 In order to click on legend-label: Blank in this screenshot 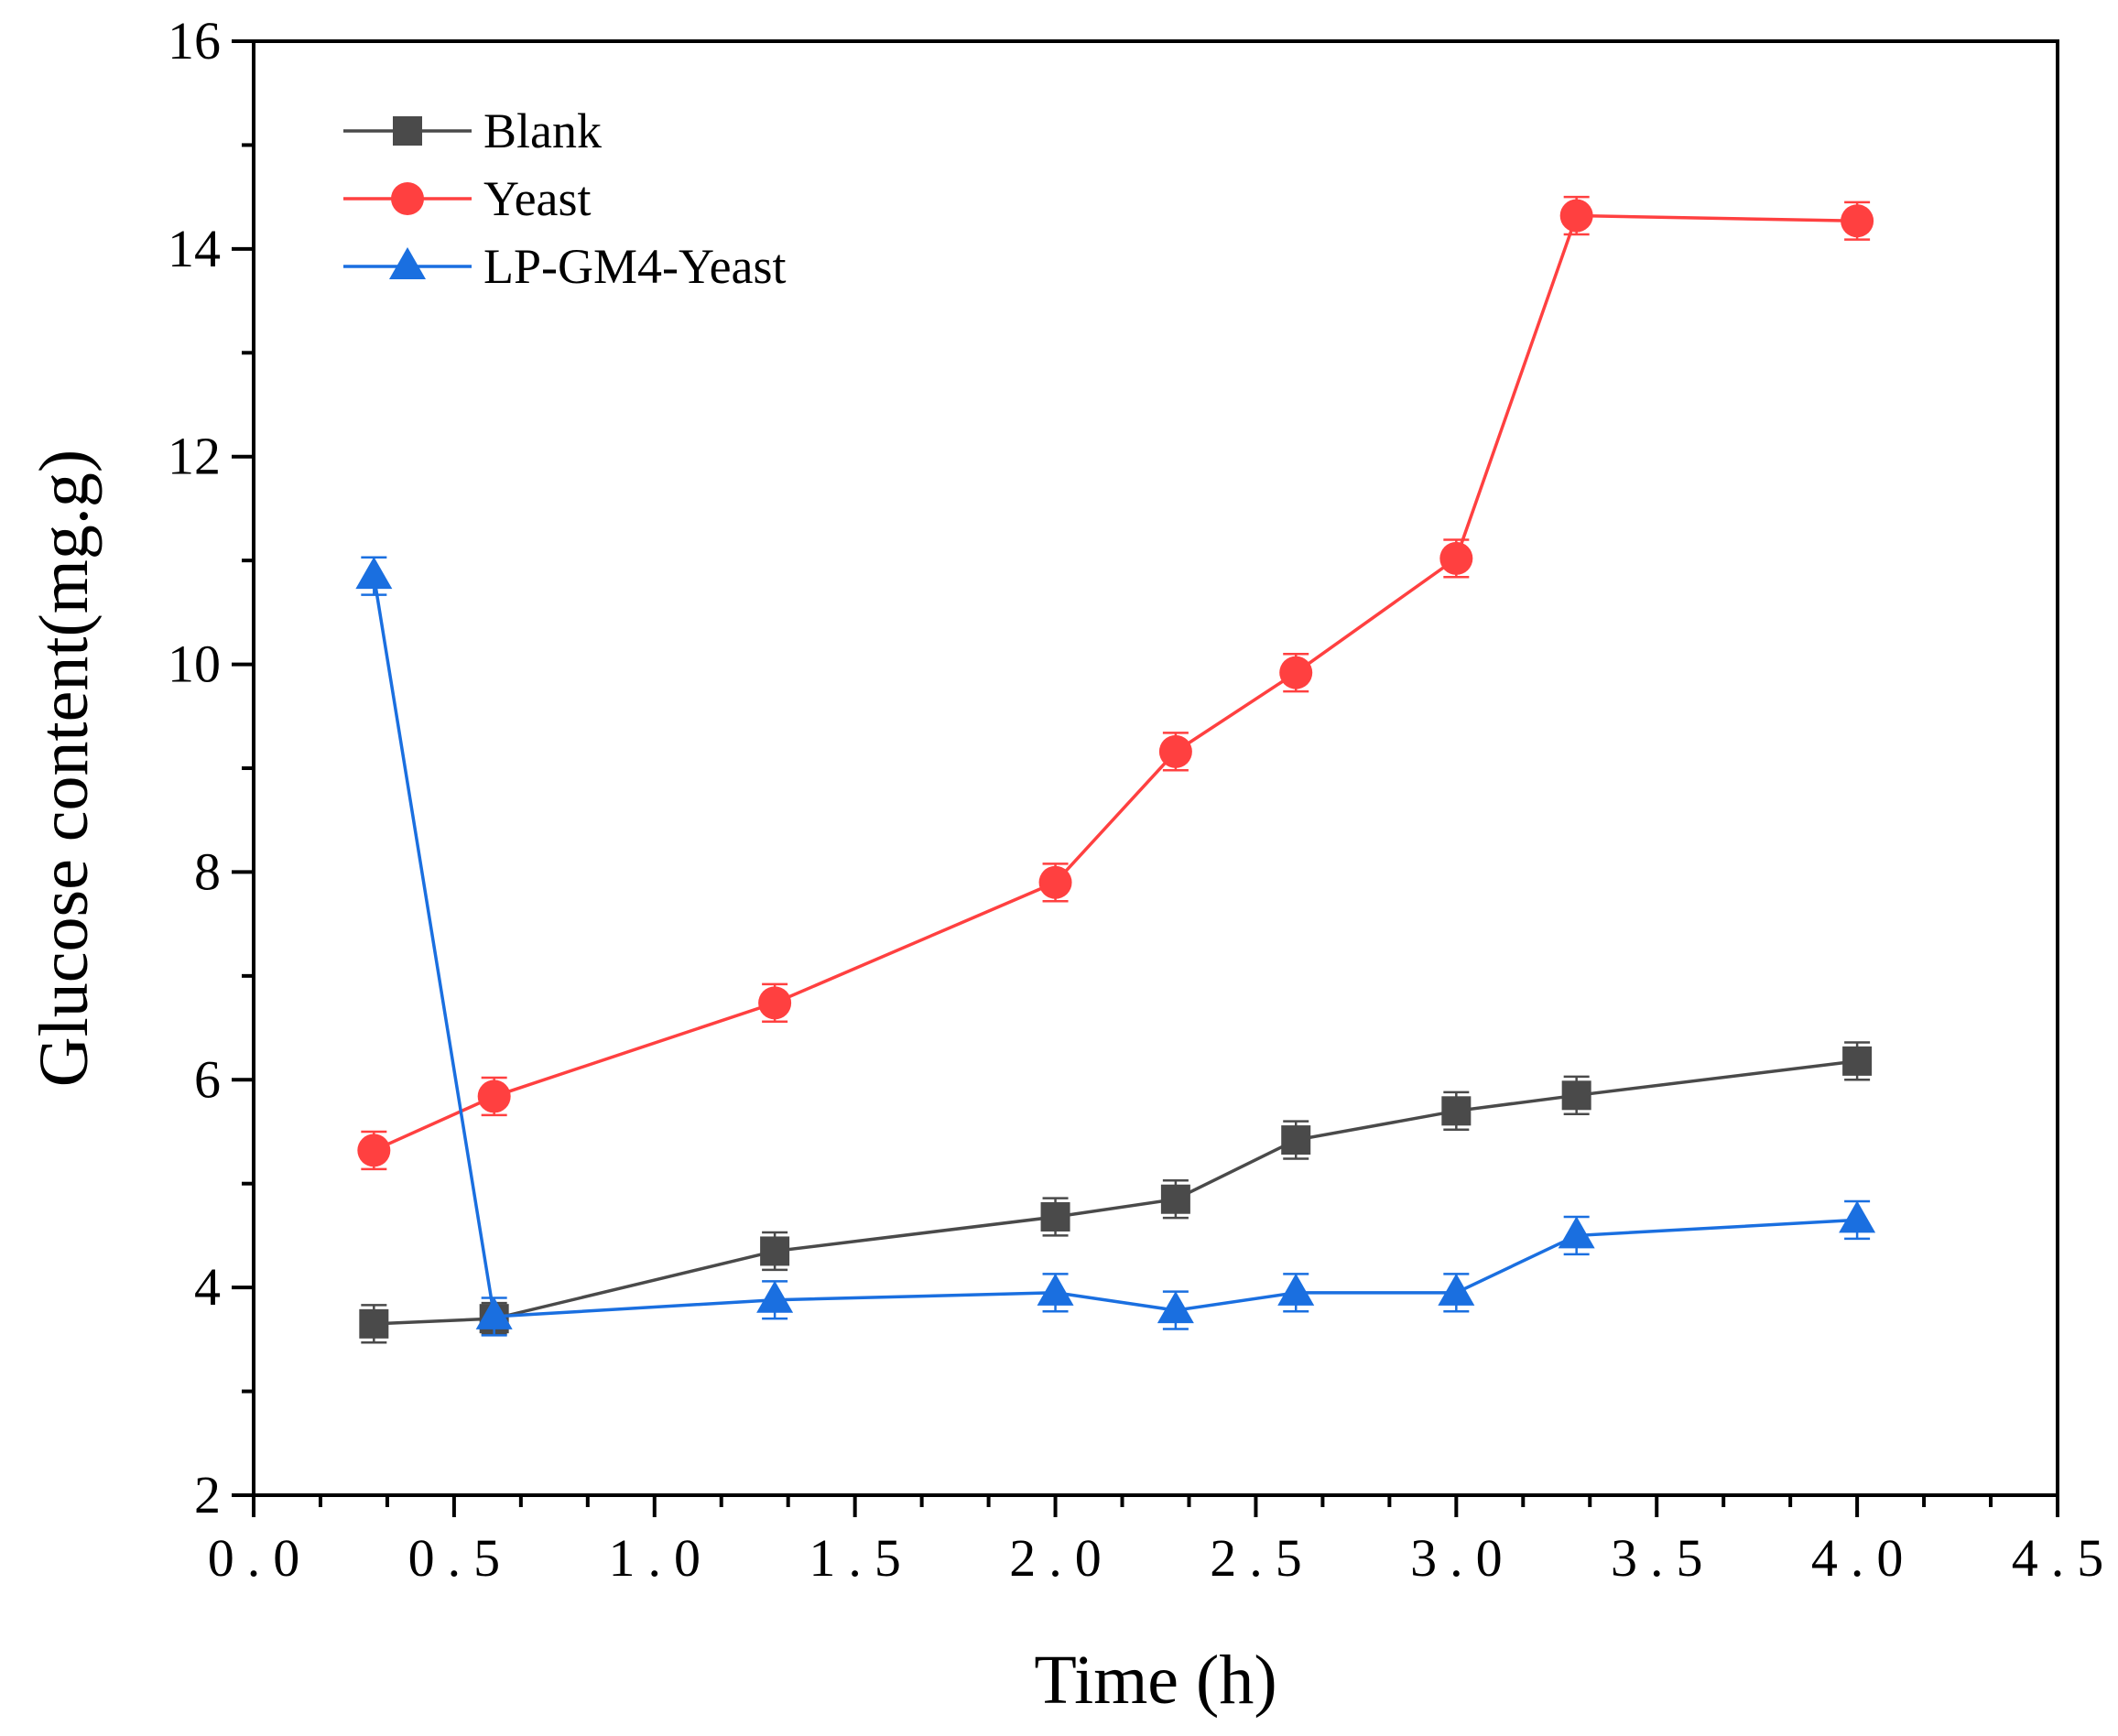, I will do `click(542, 130)`.